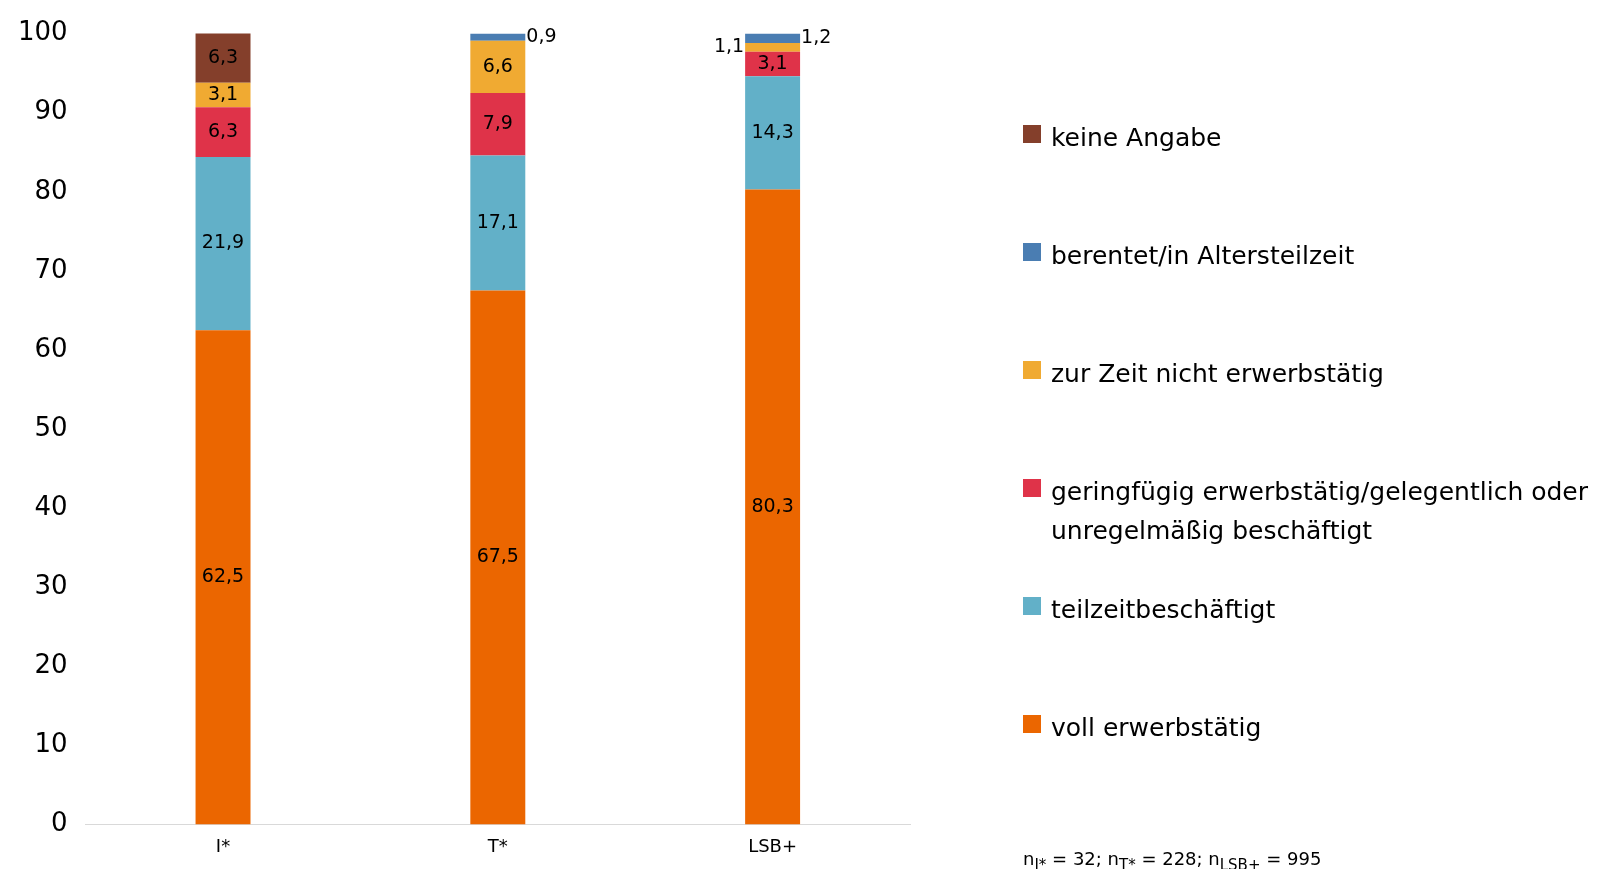  I want to click on x-tick-label: I*, so click(223, 845).